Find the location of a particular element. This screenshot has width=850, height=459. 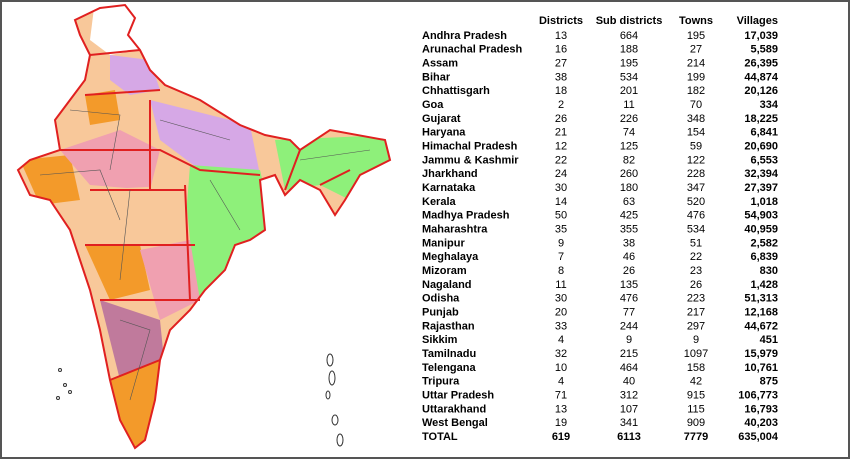

cell: 464 is located at coordinates (629, 368).